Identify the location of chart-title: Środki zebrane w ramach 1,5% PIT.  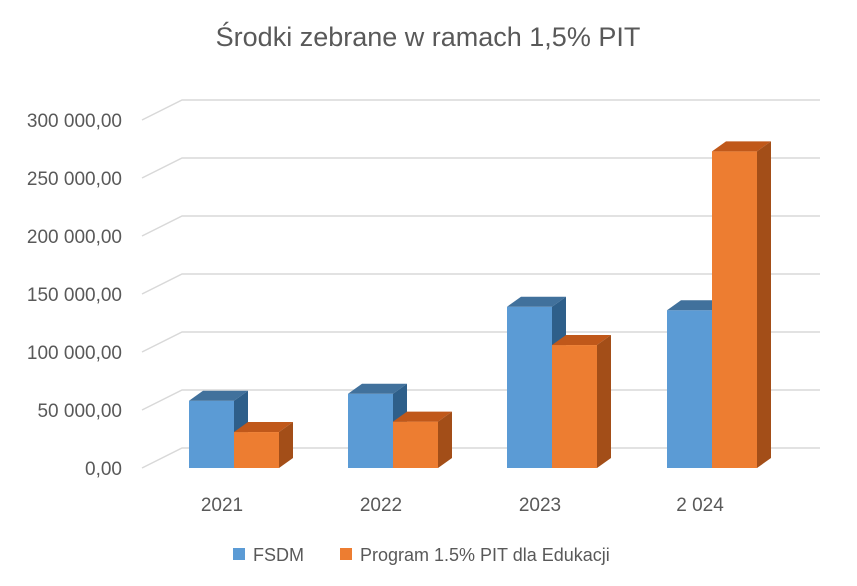
(428, 36).